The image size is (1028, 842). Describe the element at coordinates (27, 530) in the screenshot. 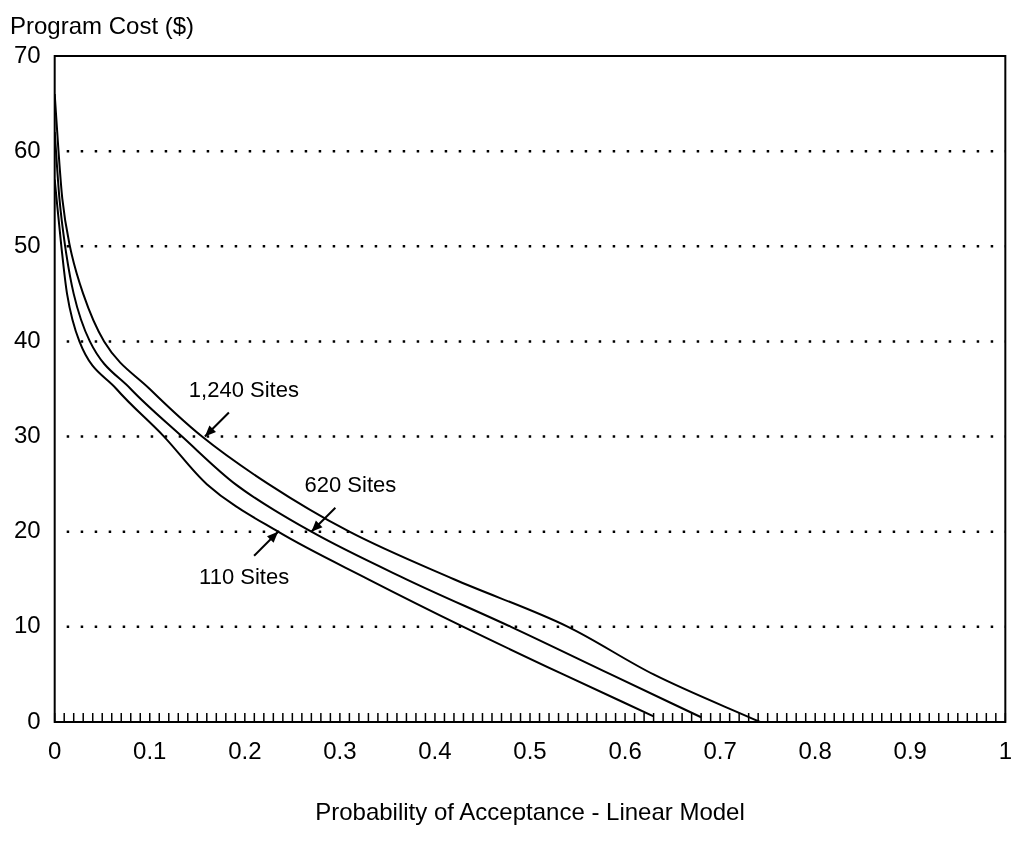

I see `y-tick-label: 20` at that location.